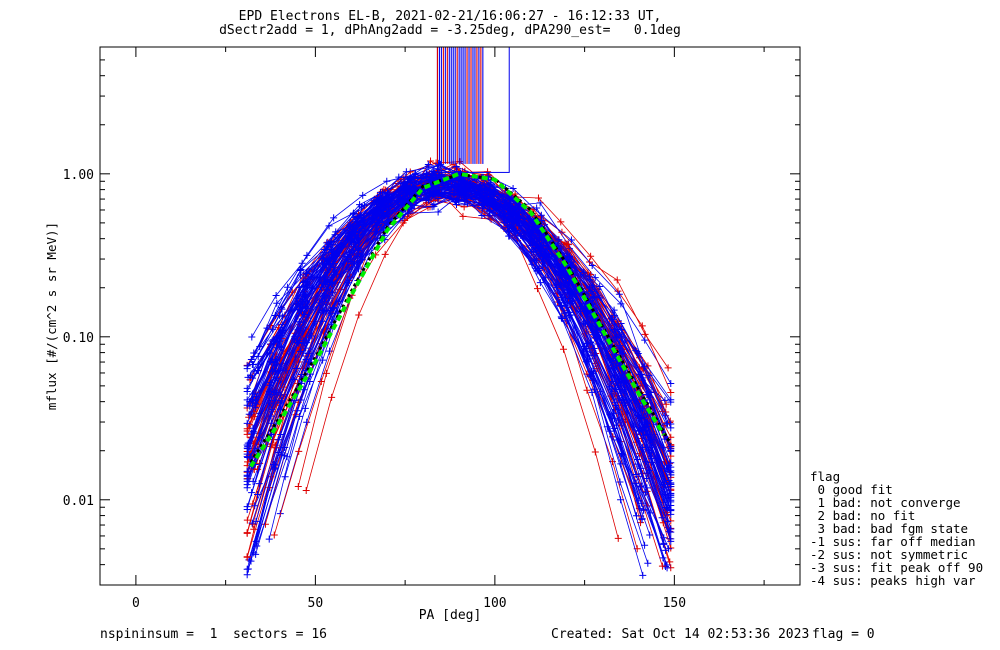  I want to click on y-tick-label: 0.01, so click(78, 501).